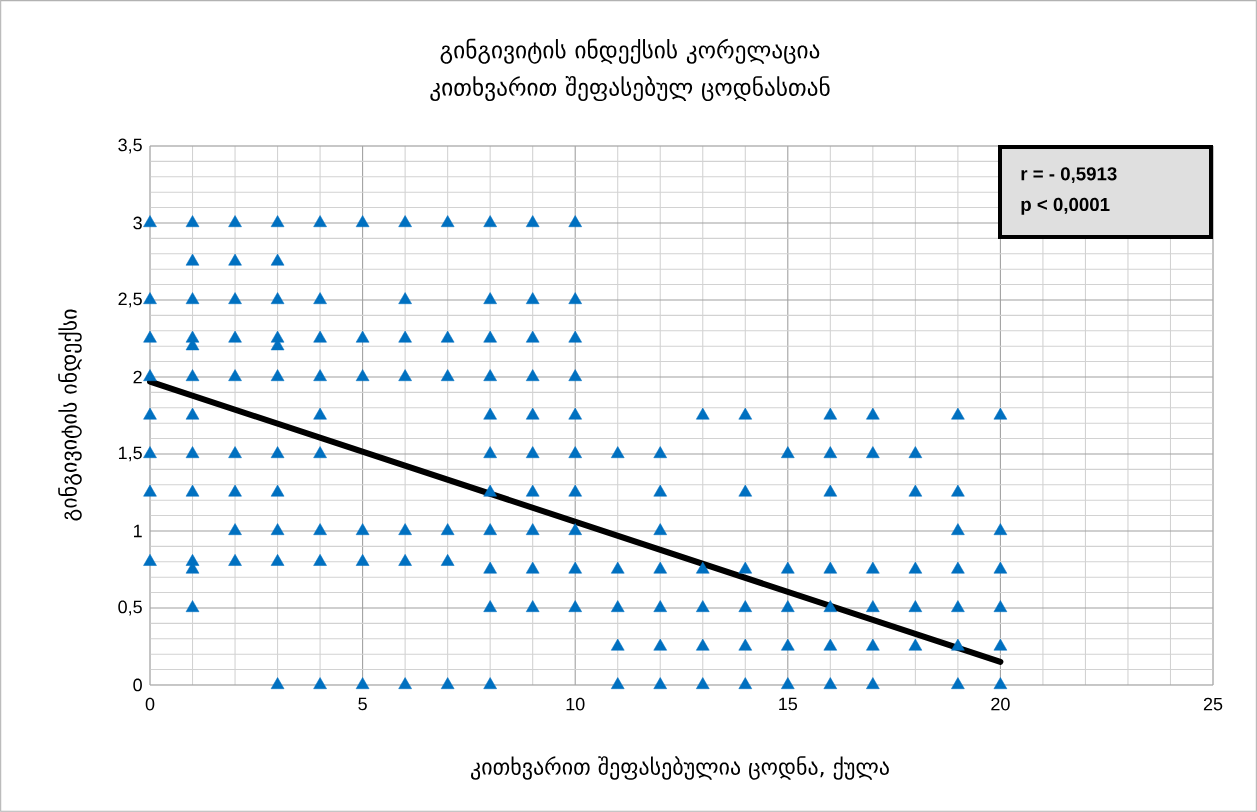  I want to click on y-tick-label: 2, so click(137, 377).